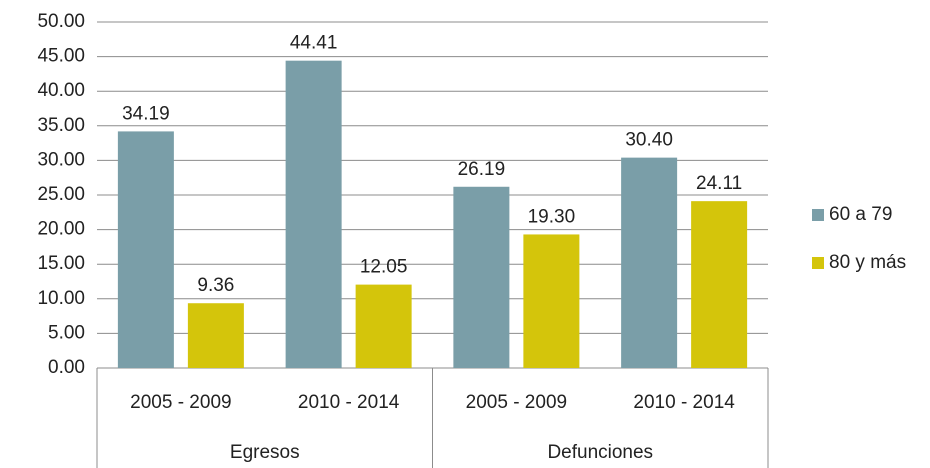 This screenshot has height=468, width=930. Describe the element at coordinates (61, 90) in the screenshot. I see `y-tick-label: 40.00` at that location.